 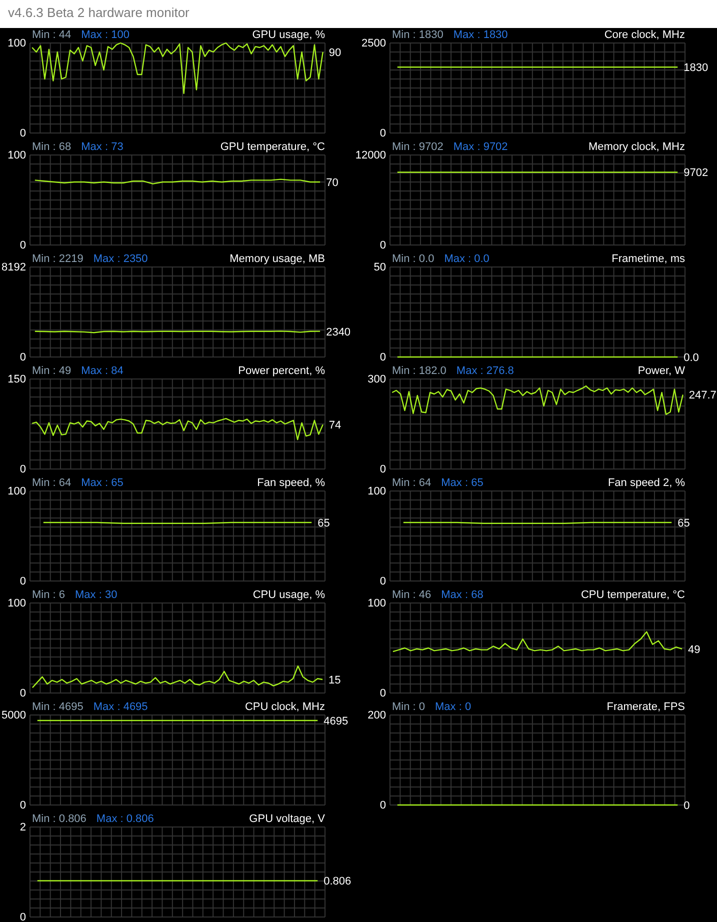 What do you see at coordinates (120, 707) in the screenshot?
I see `text: Max : 4695` at bounding box center [120, 707].